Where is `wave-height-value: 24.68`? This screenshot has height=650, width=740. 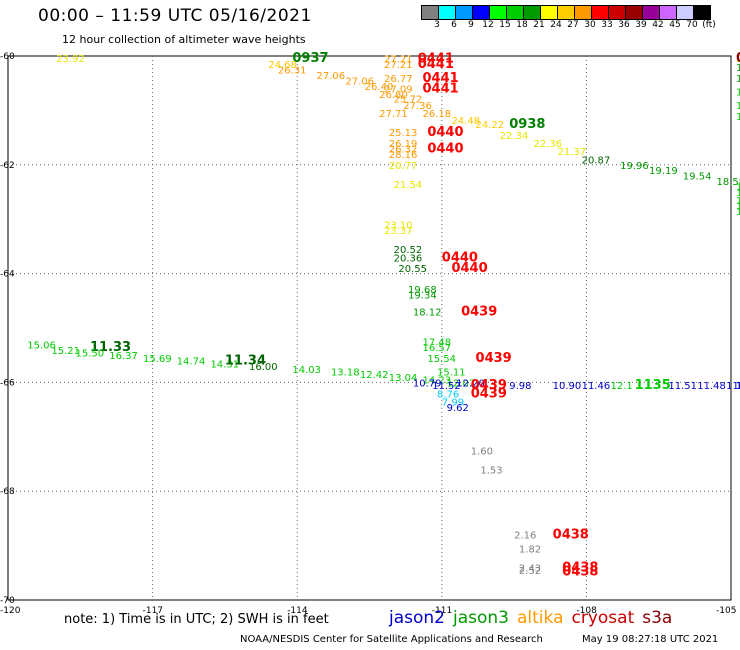 wave-height-value: 24.68 is located at coordinates (282, 65).